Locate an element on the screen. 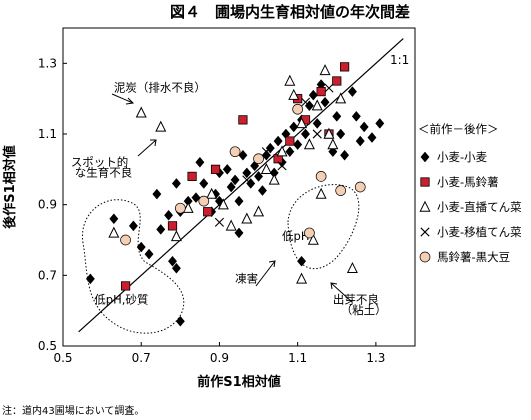 The height and width of the screenshot is (420, 531). one-to-one-label: 1:1 is located at coordinates (399, 60).